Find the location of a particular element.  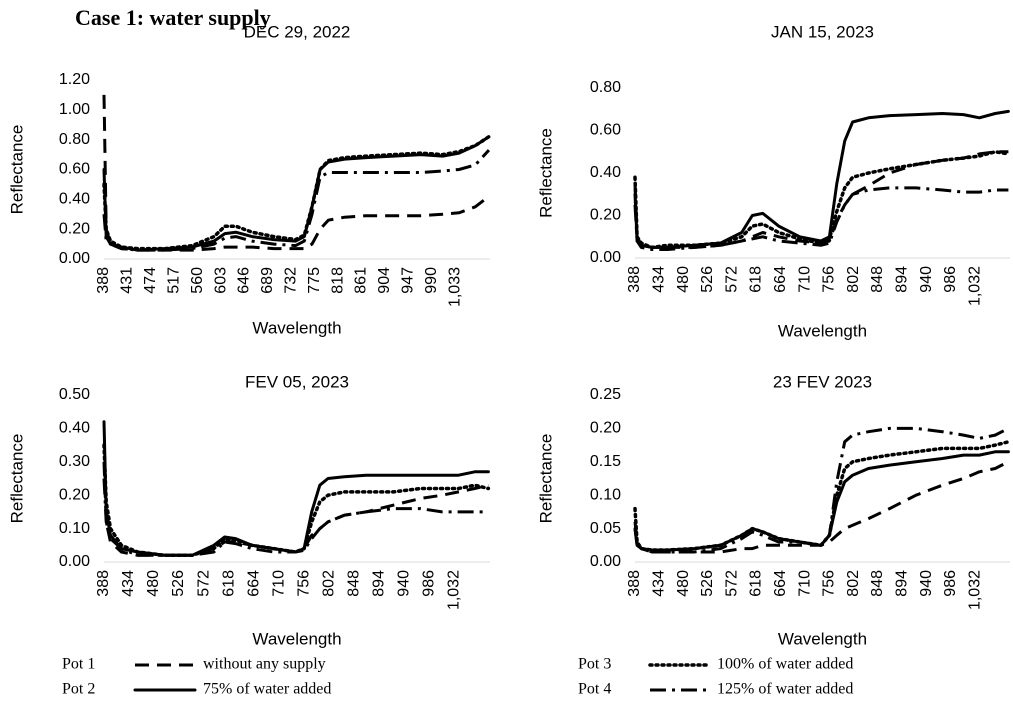

x-tick-label: 775 is located at coordinates (314, 280).